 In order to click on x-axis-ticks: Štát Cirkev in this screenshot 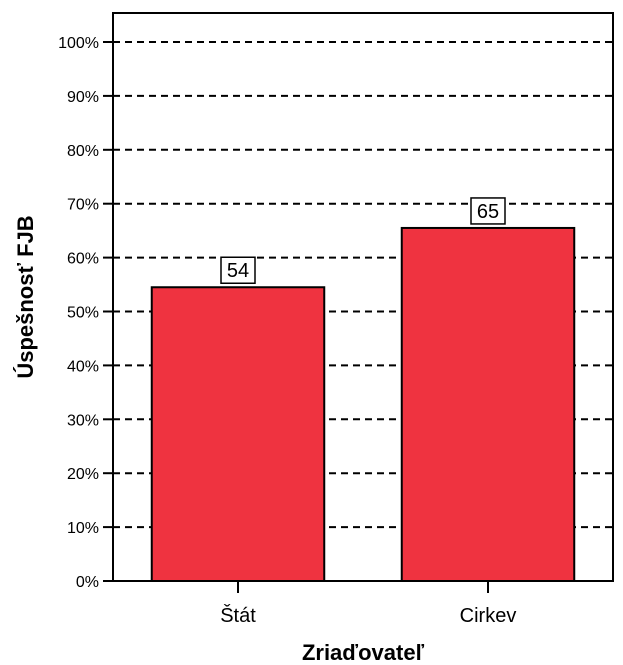, I will do `click(368, 604)`.